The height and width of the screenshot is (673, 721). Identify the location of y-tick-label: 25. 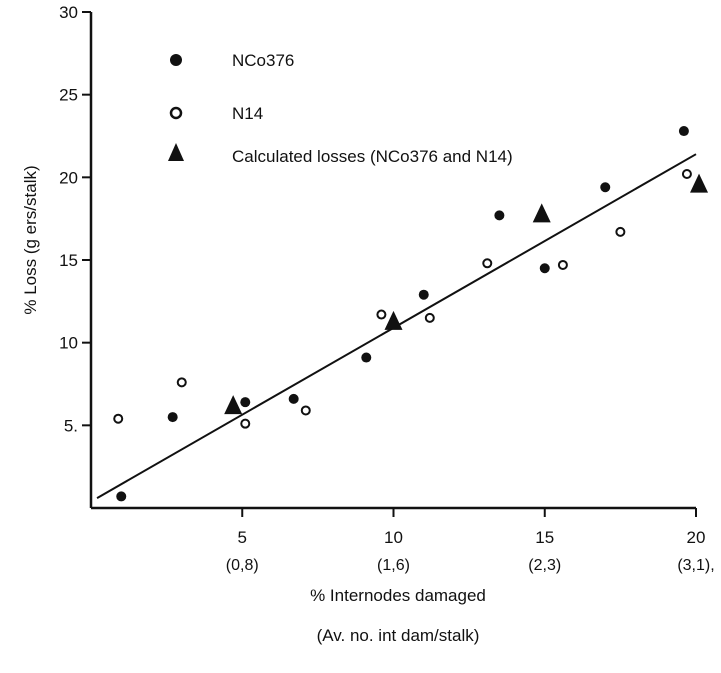
(68, 95).